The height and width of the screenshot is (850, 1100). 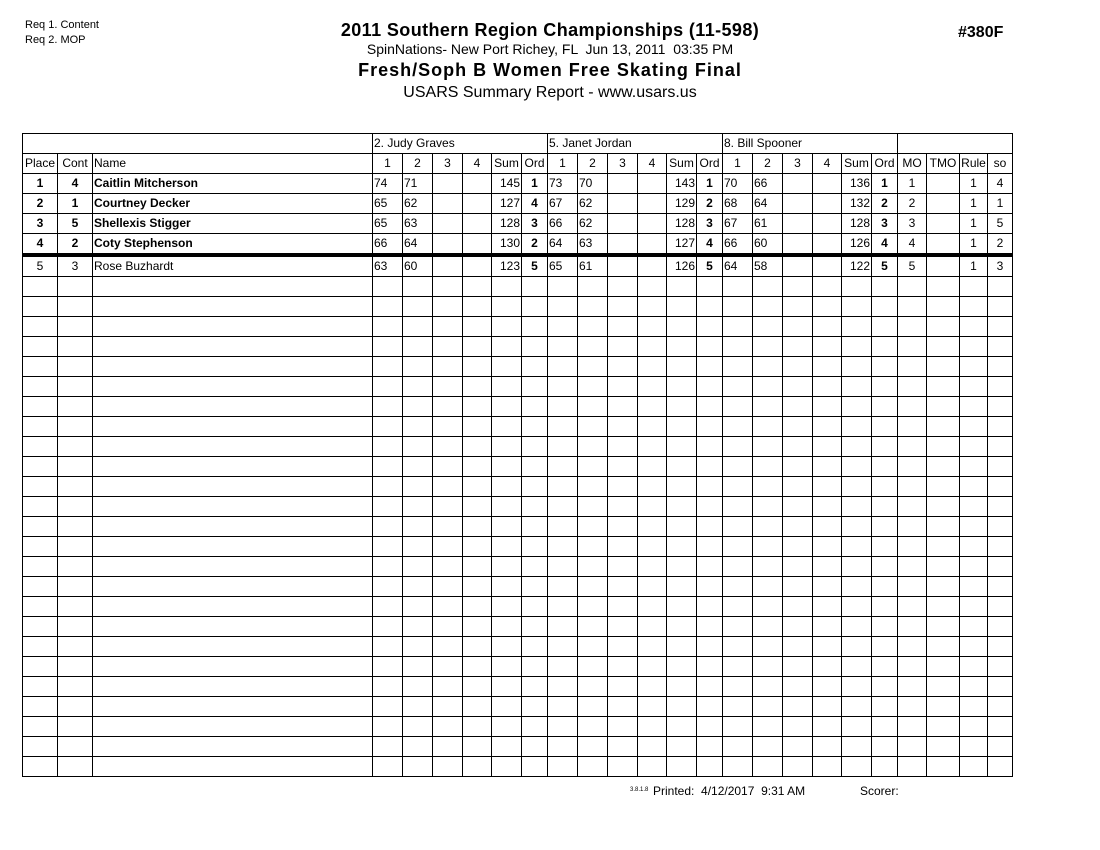 What do you see at coordinates (592, 183) in the screenshot?
I see `score-cell: 70` at bounding box center [592, 183].